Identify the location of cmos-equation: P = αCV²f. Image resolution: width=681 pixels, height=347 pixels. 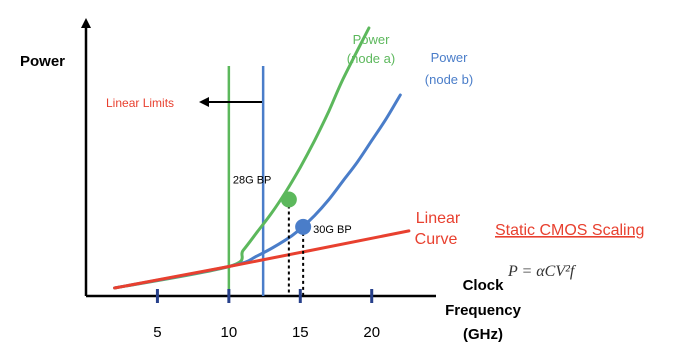
(542, 271).